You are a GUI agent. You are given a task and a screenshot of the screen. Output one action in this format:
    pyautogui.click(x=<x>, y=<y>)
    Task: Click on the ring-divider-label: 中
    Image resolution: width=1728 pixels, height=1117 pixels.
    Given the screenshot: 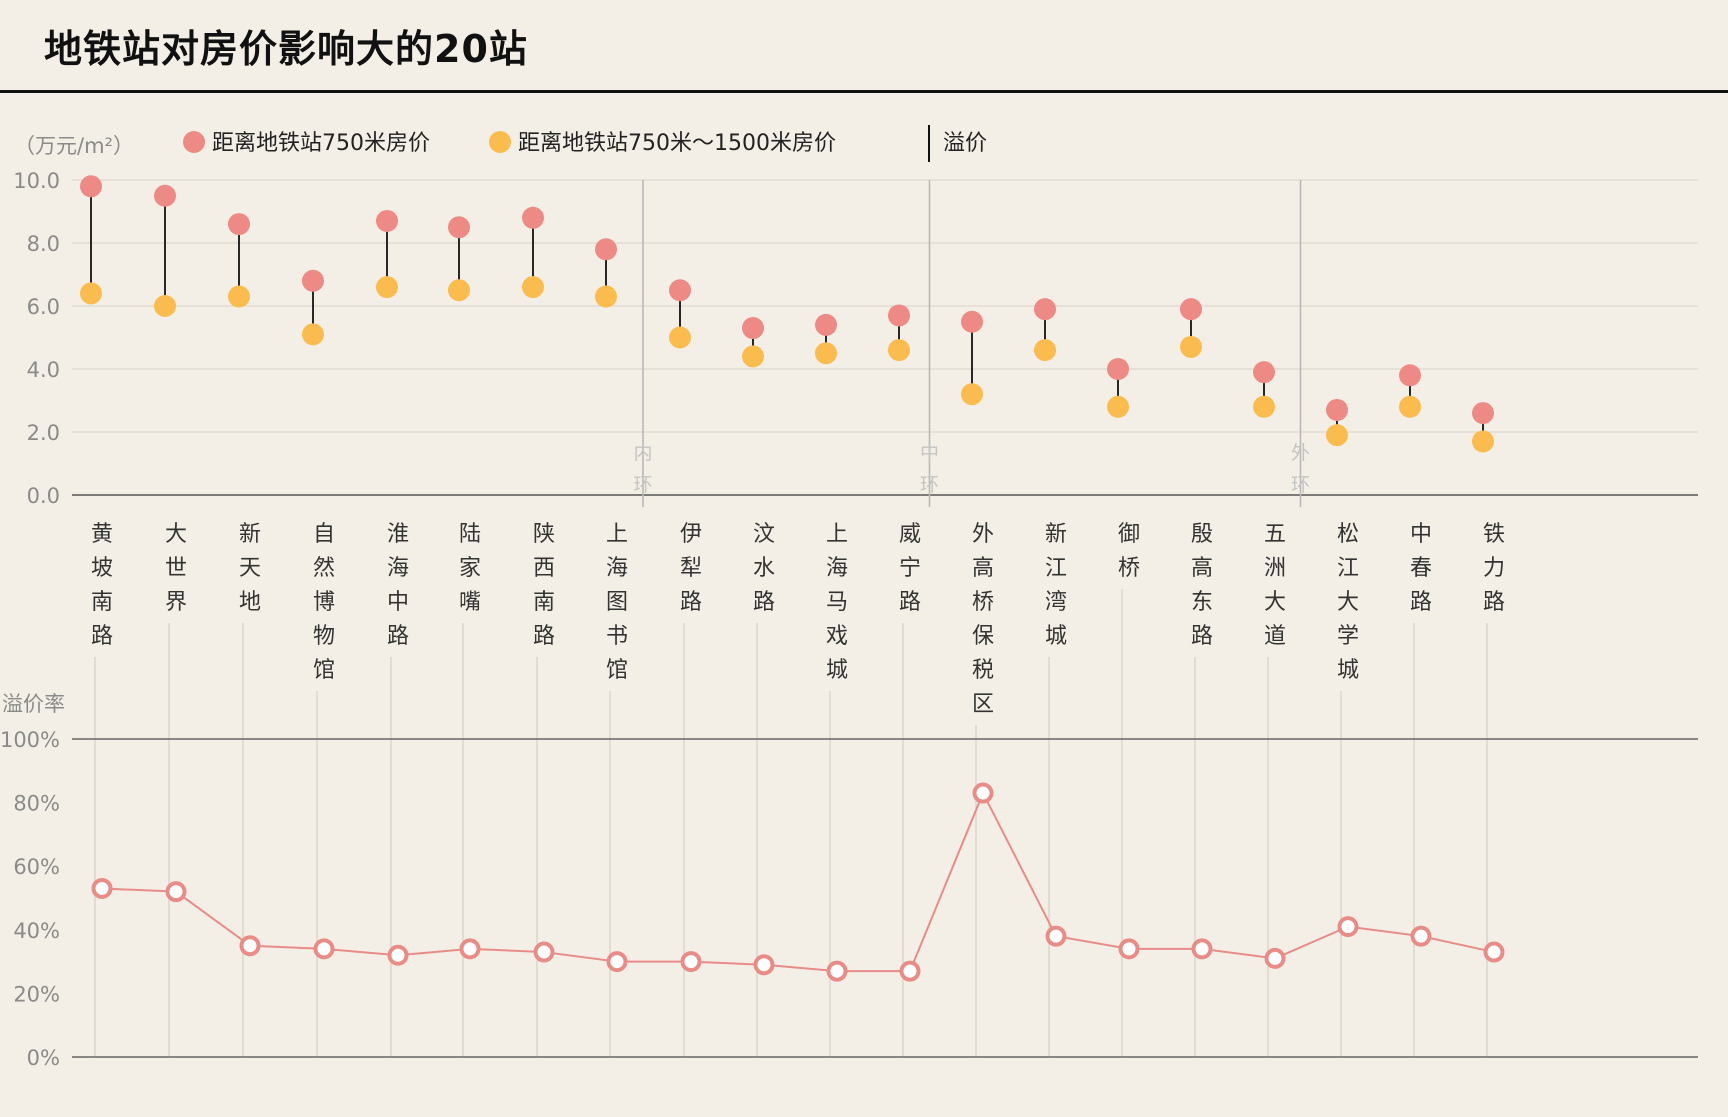 What is the action you would take?
    pyautogui.click(x=929, y=453)
    